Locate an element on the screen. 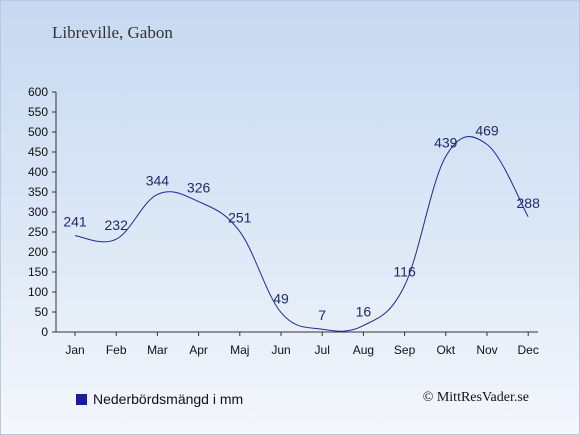  x-tick-label: Aug is located at coordinates (363, 350).